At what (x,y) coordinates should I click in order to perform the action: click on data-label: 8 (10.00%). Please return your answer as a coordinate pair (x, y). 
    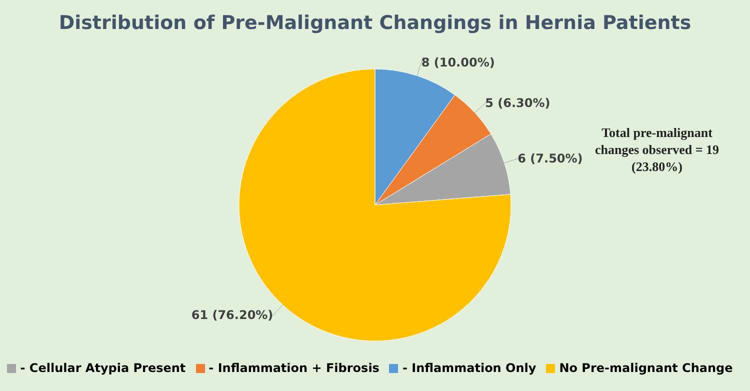
    Looking at the image, I should click on (458, 62).